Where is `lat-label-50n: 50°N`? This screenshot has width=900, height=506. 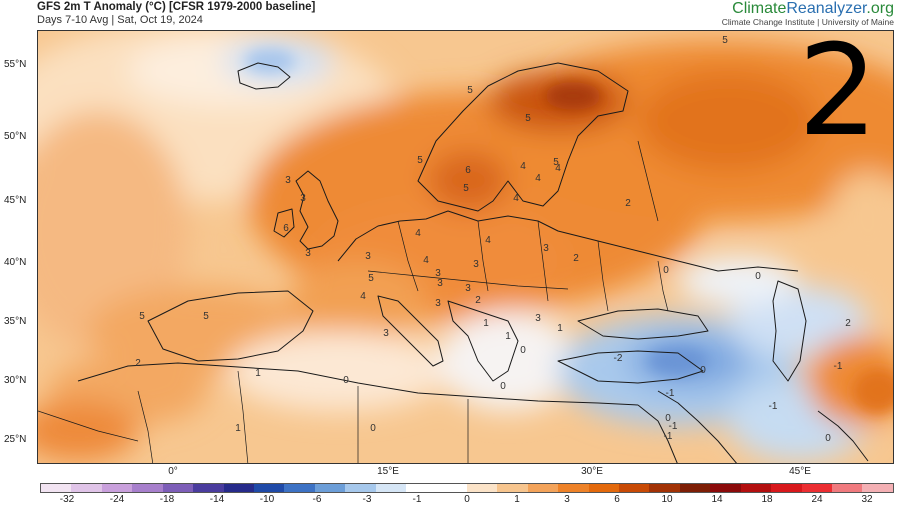 lat-label-50n: 50°N is located at coordinates (15, 136).